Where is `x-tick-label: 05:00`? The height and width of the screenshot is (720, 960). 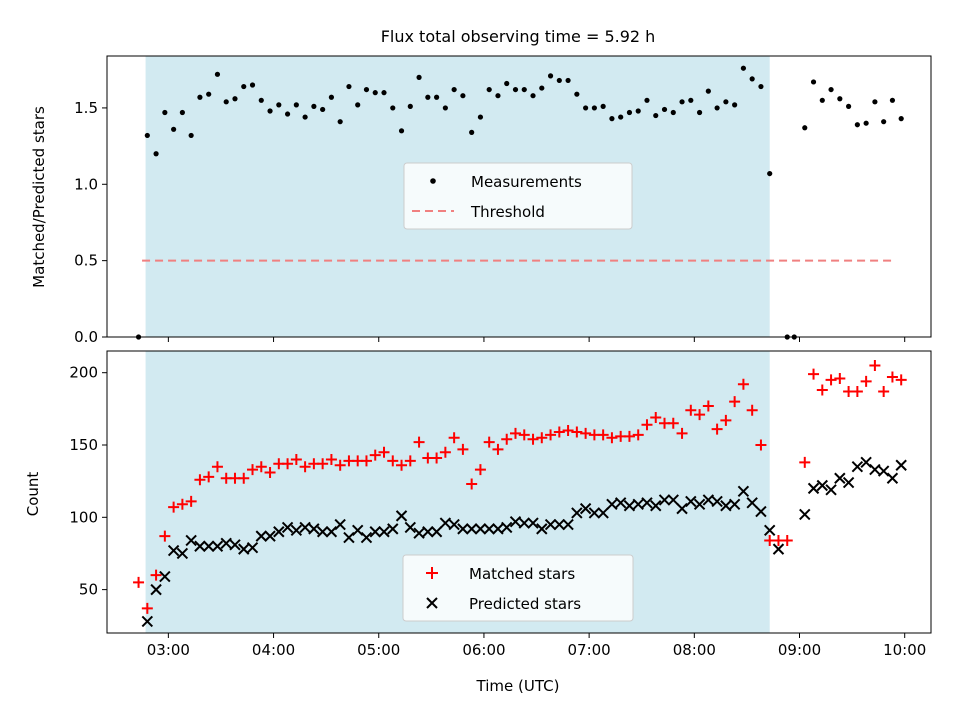
x-tick-label: 05:00 is located at coordinates (378, 650).